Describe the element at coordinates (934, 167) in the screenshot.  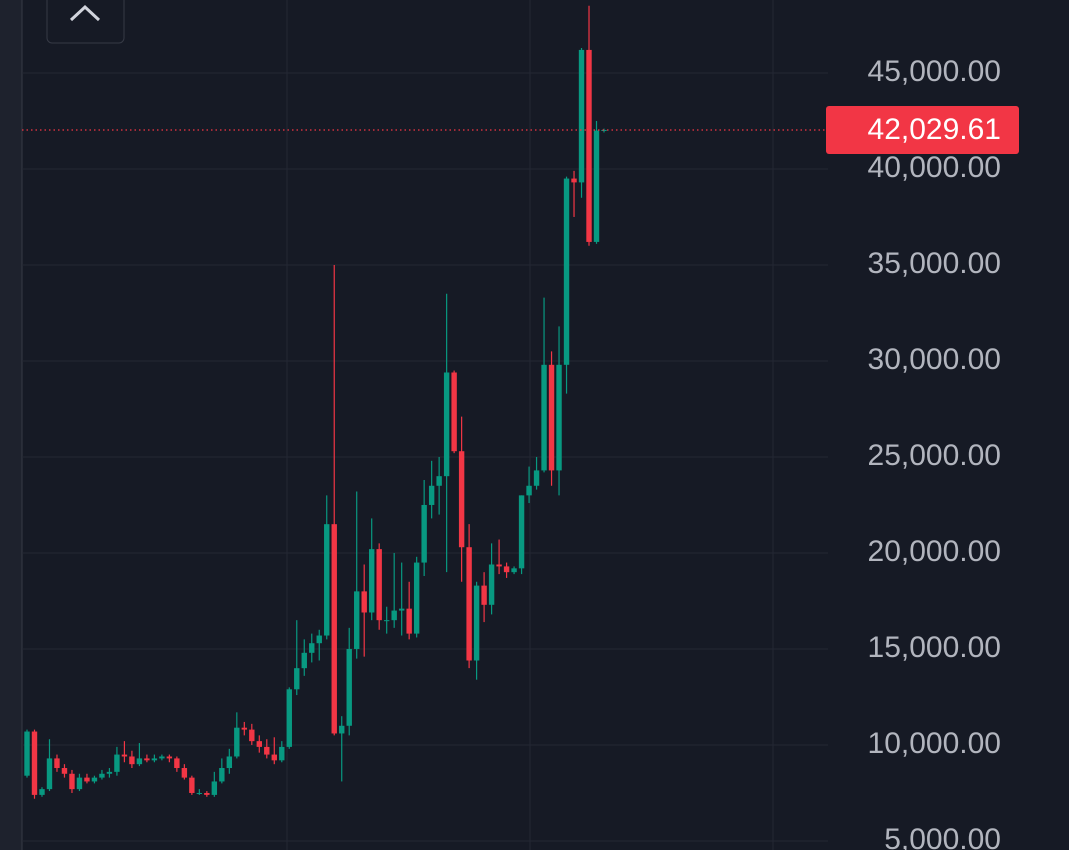
I see `y-tick-label: 40,000.00` at that location.